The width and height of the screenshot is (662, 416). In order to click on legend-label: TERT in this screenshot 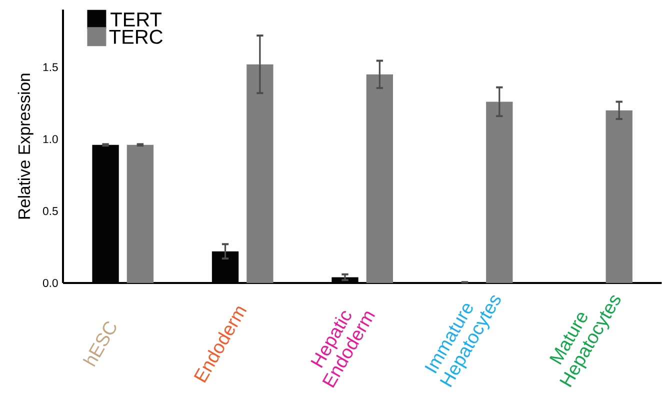, I will do `click(136, 19)`.